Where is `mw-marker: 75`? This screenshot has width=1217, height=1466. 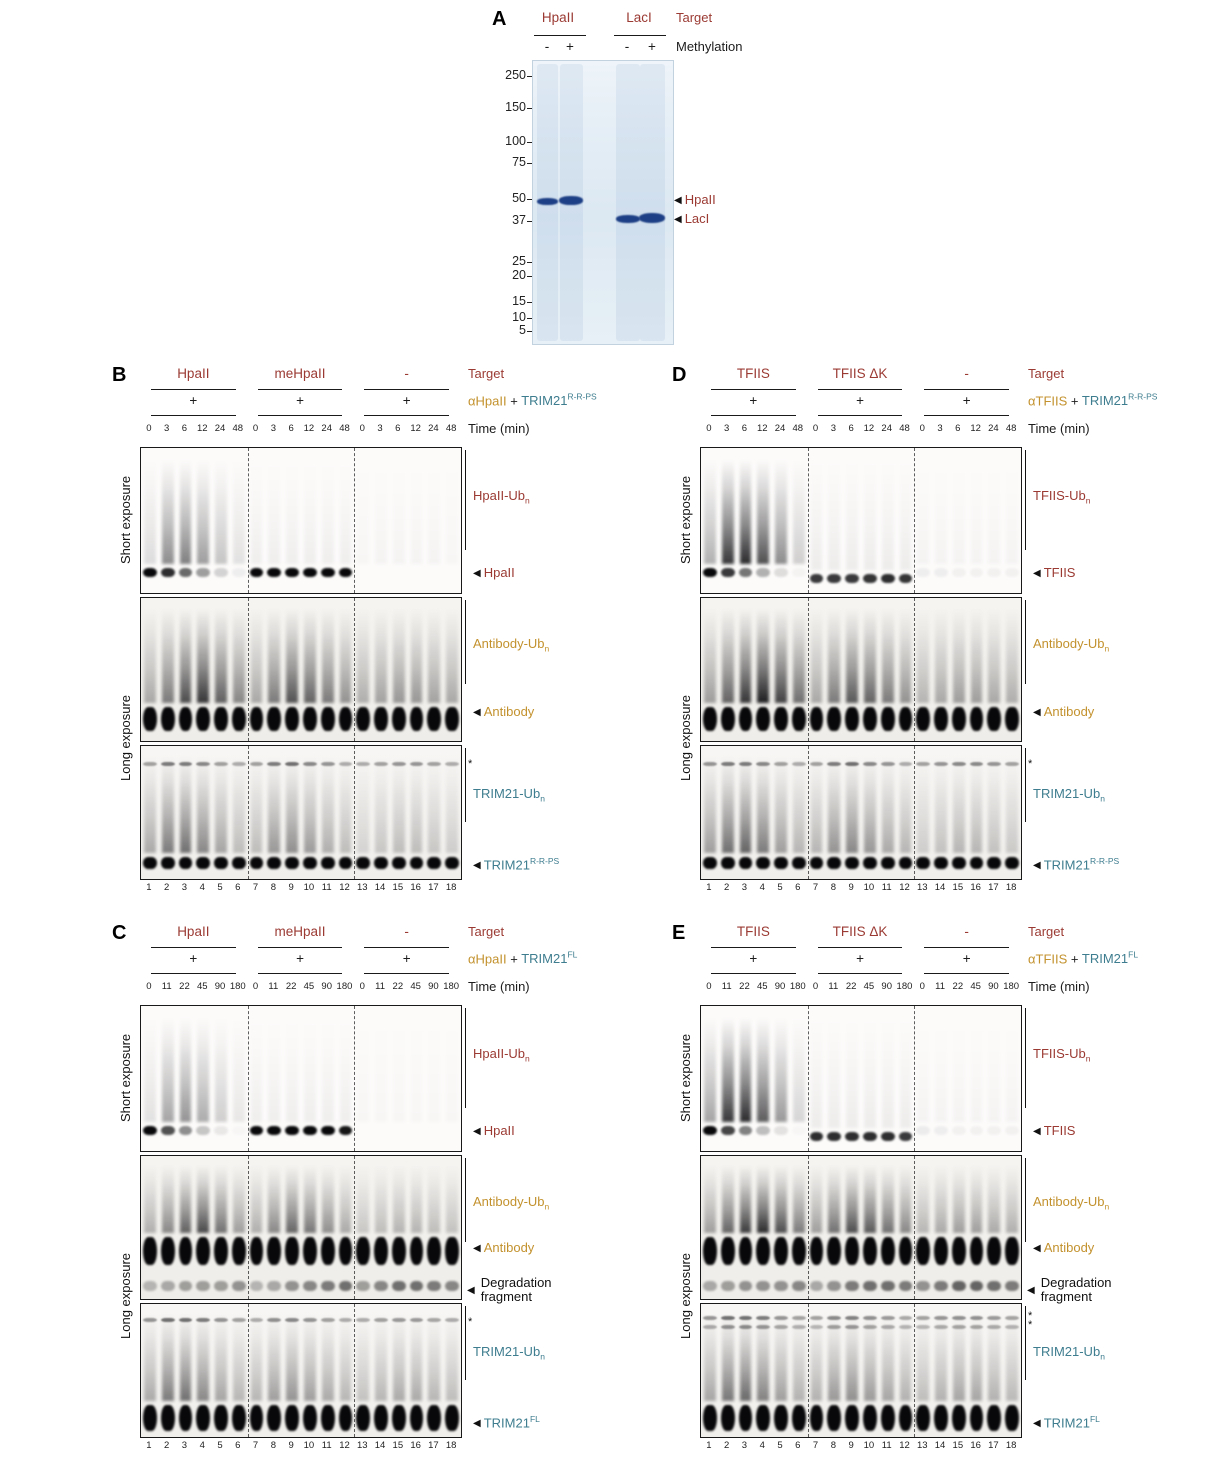 mw-marker: 75 is located at coordinates (519, 162).